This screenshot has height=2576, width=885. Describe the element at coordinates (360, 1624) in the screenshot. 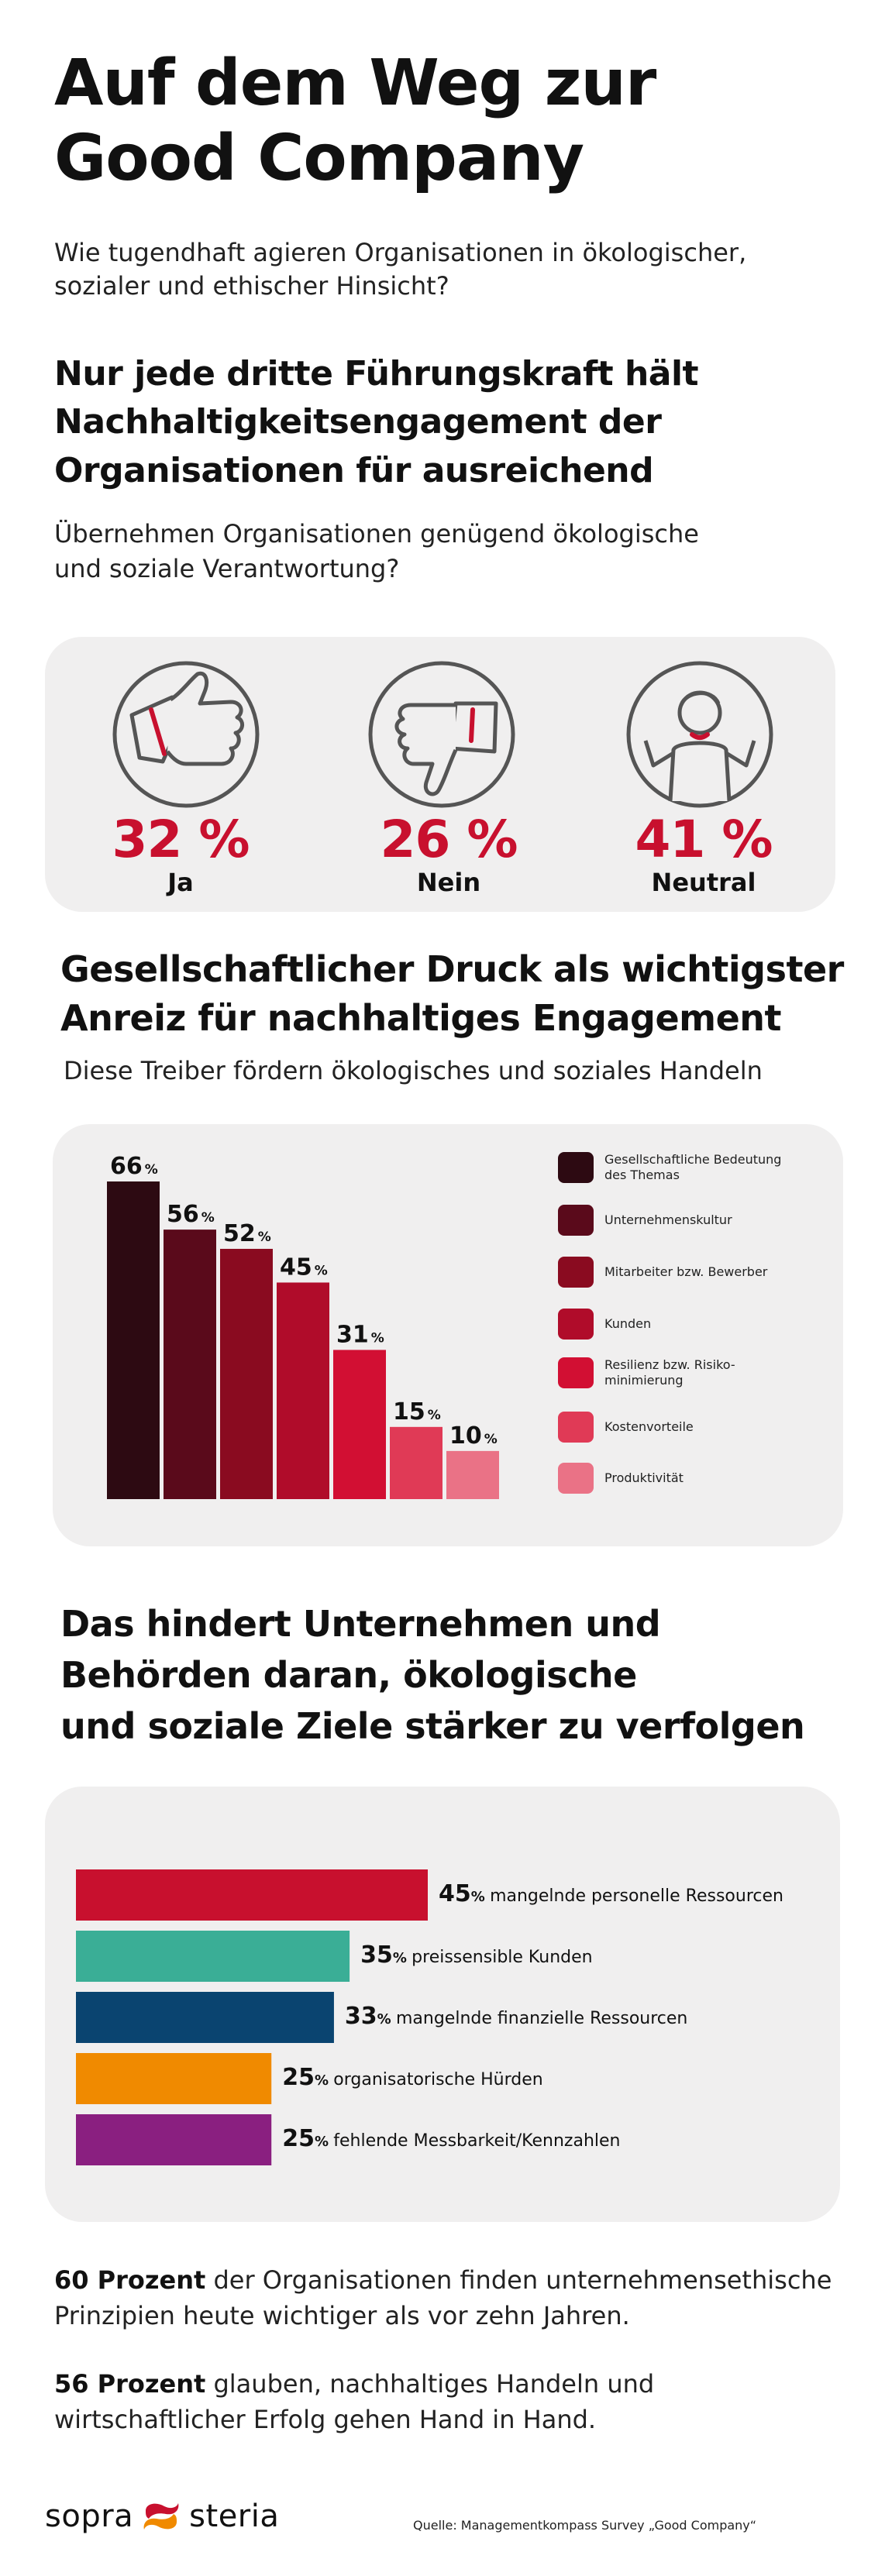

I see `section3-heading-line-1: Das hindert Unternehmen und` at that location.